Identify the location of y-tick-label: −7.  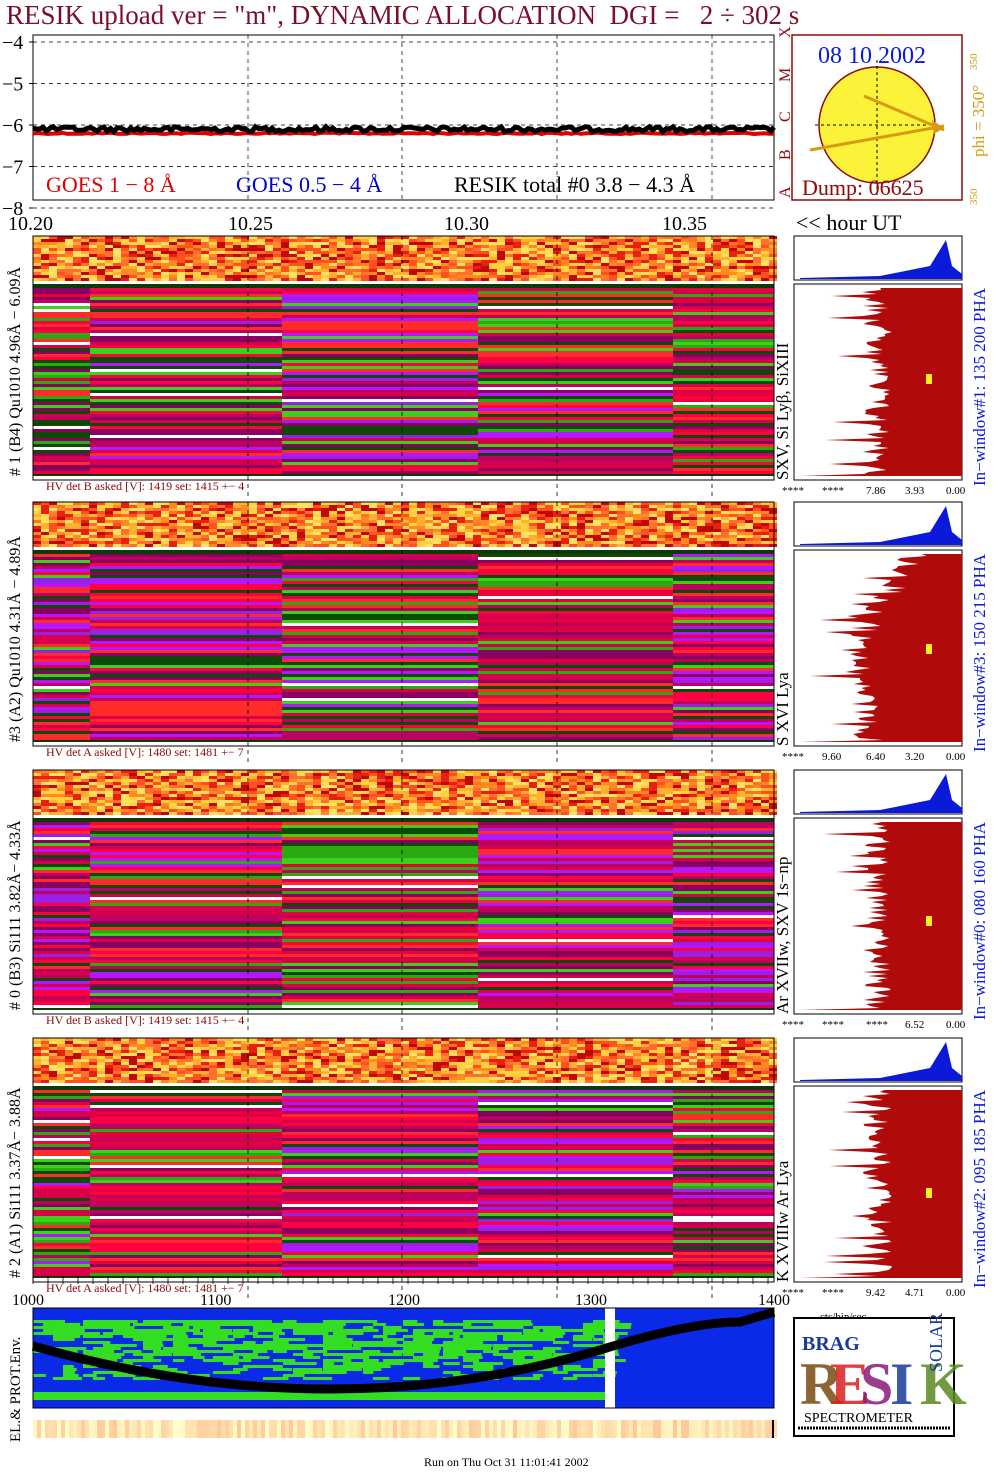
(12, 168).